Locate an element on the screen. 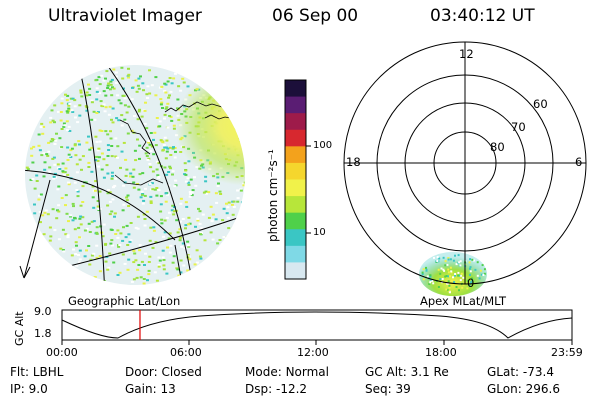 This screenshot has width=600, height=400. timeline-plot is located at coordinates (317, 327).